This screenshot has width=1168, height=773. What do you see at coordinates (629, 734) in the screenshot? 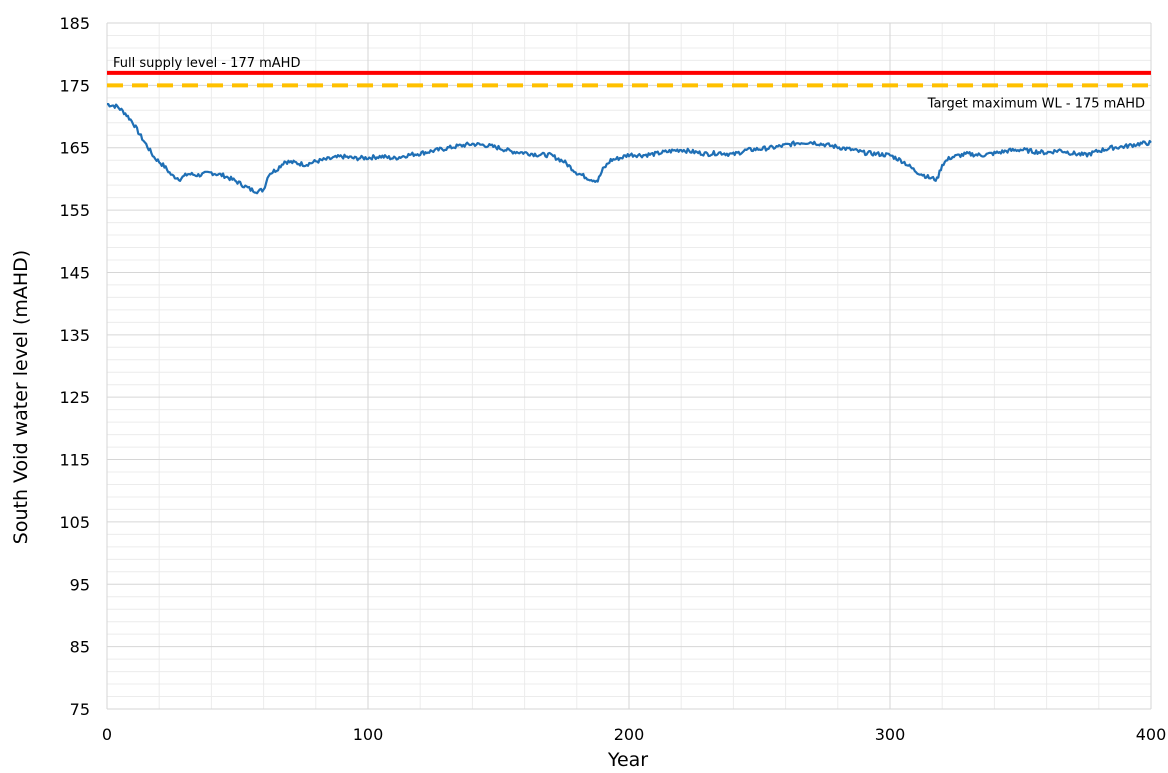
I see `x-tick-label: 200` at bounding box center [629, 734].